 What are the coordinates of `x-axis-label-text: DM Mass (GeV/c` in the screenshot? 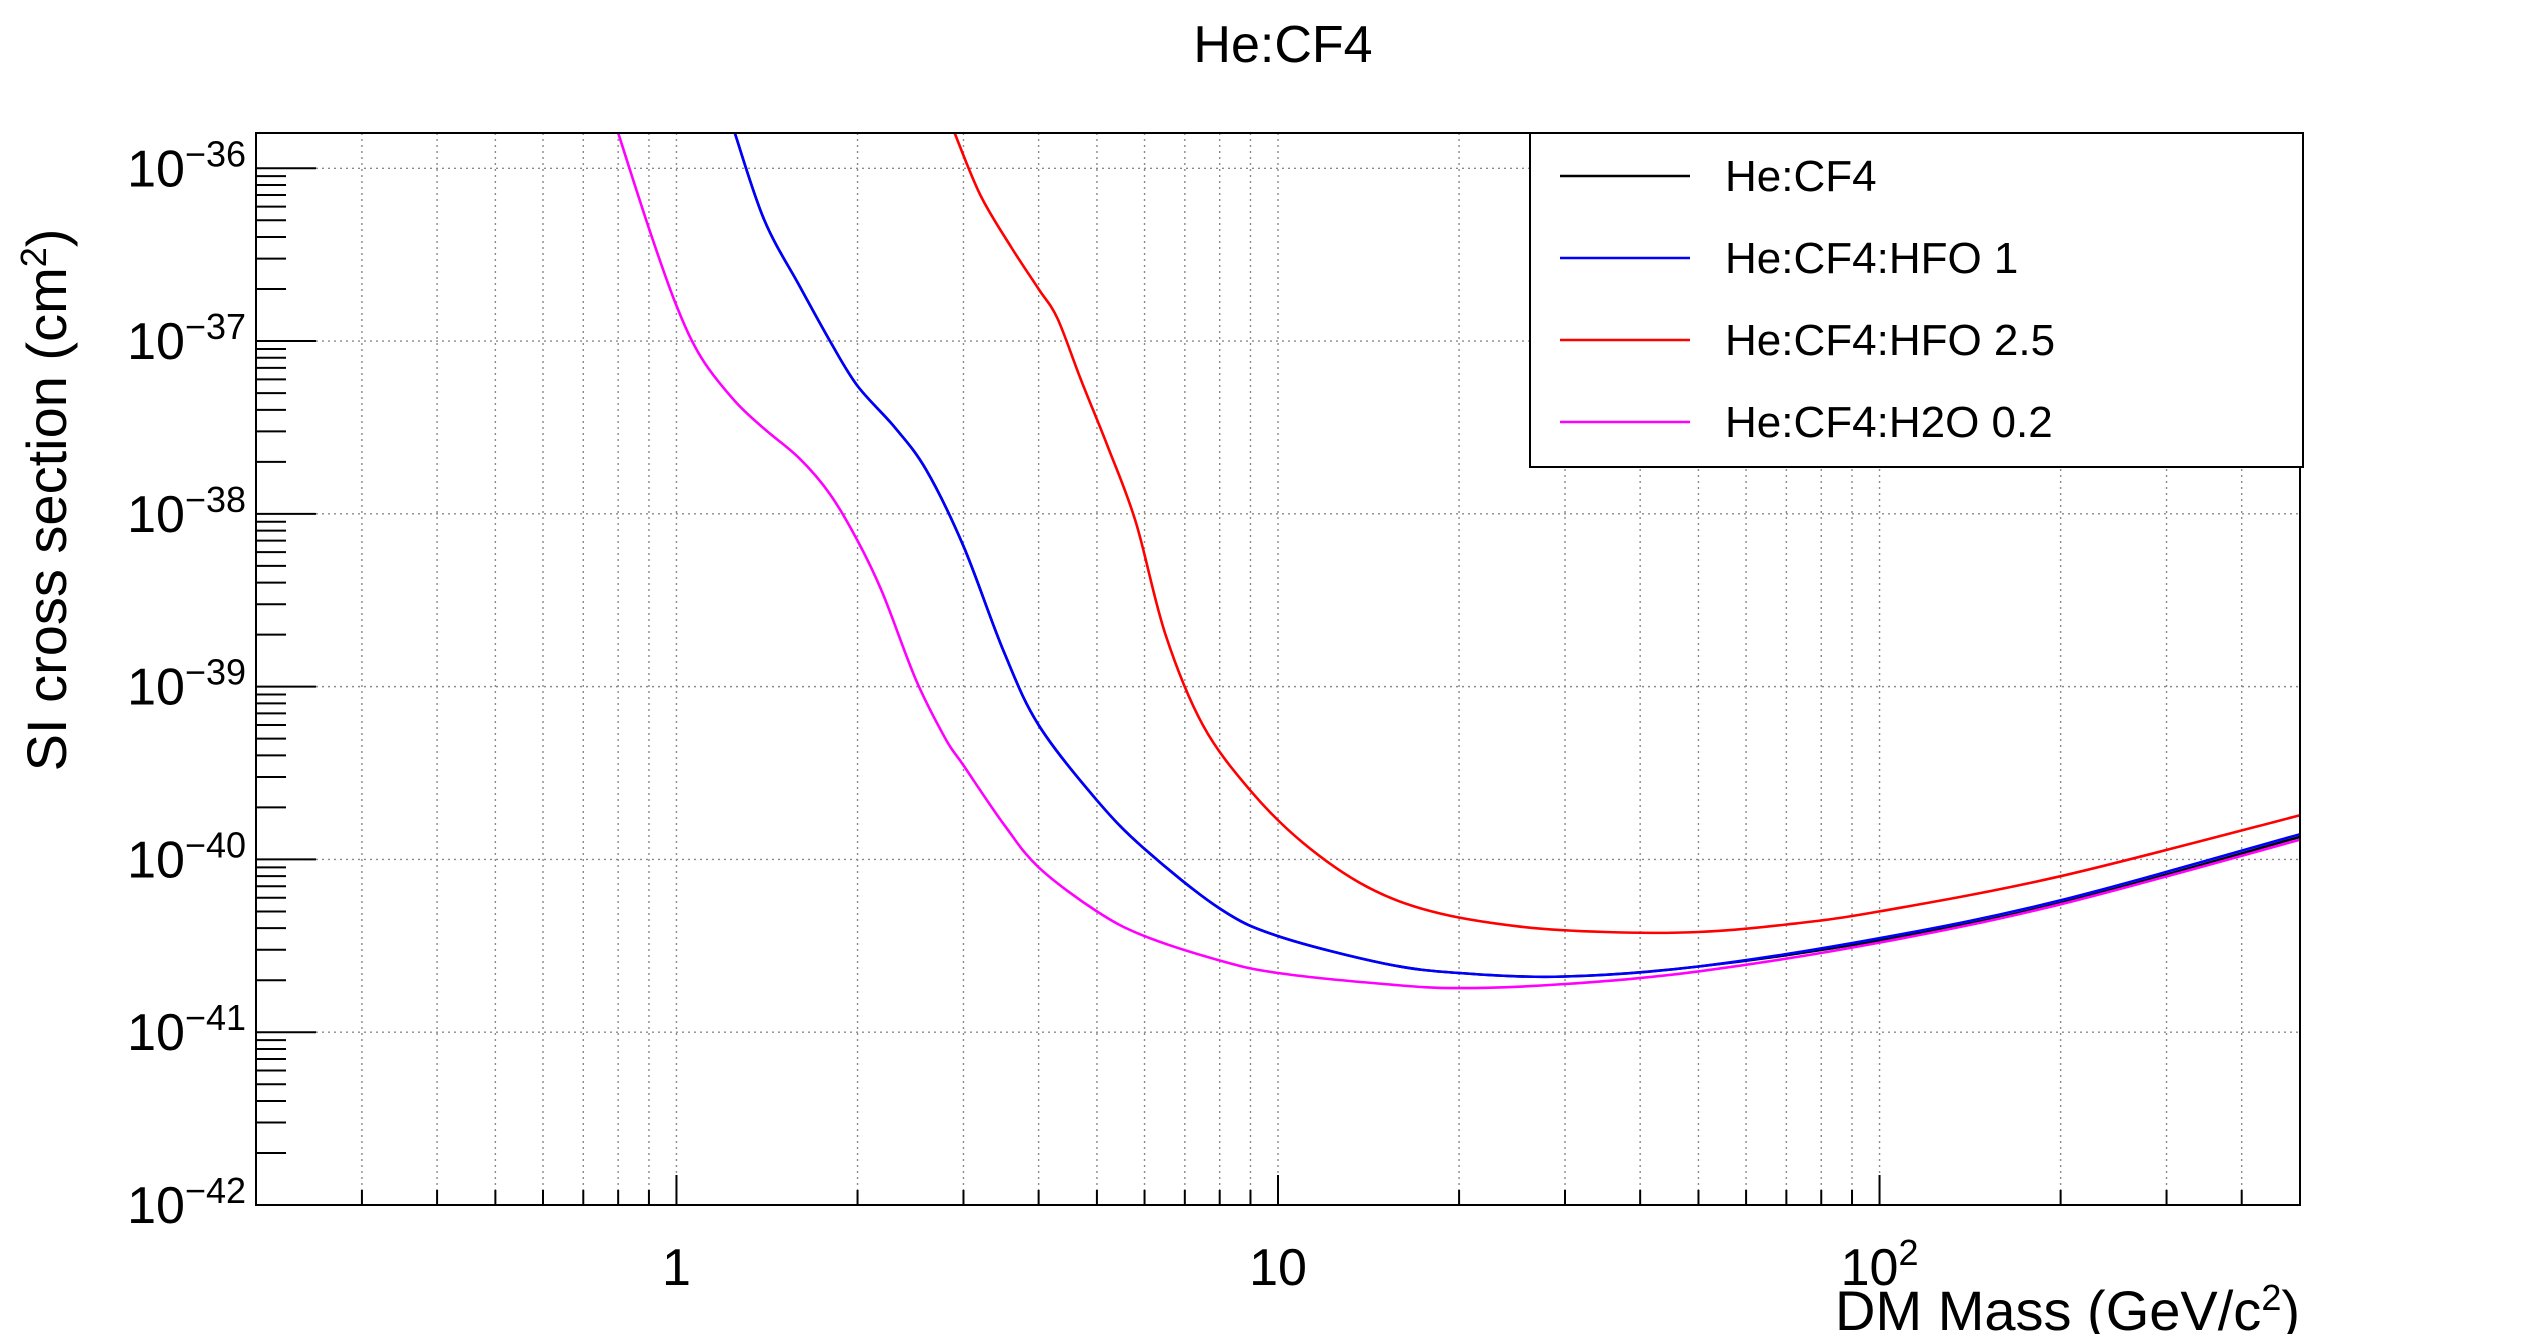 It's located at (2048, 1306).